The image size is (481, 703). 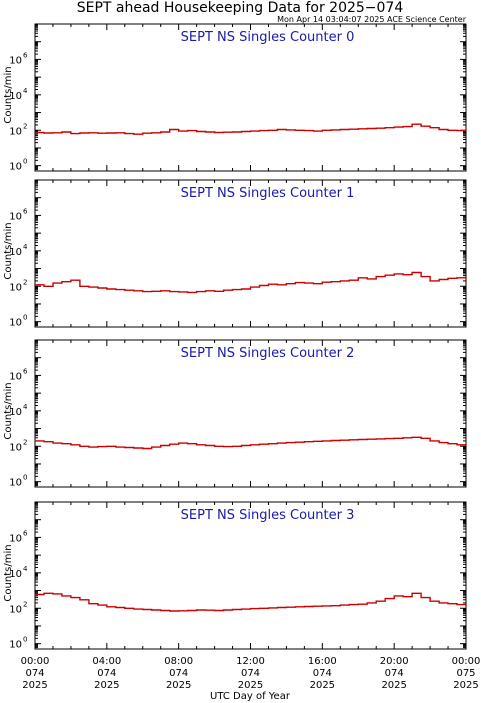 I want to click on x-tick-label-day: 075, so click(x=465, y=673).